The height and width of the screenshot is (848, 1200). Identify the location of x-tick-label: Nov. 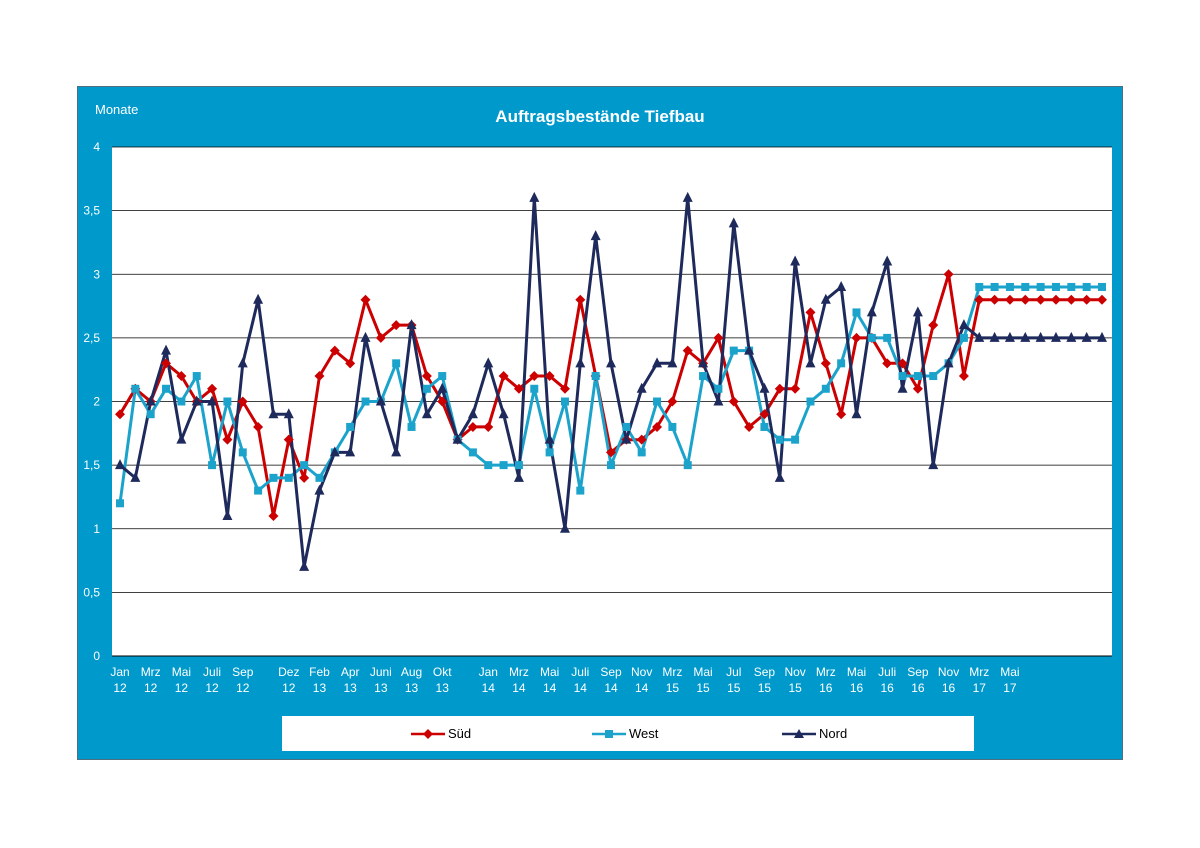
(794, 672).